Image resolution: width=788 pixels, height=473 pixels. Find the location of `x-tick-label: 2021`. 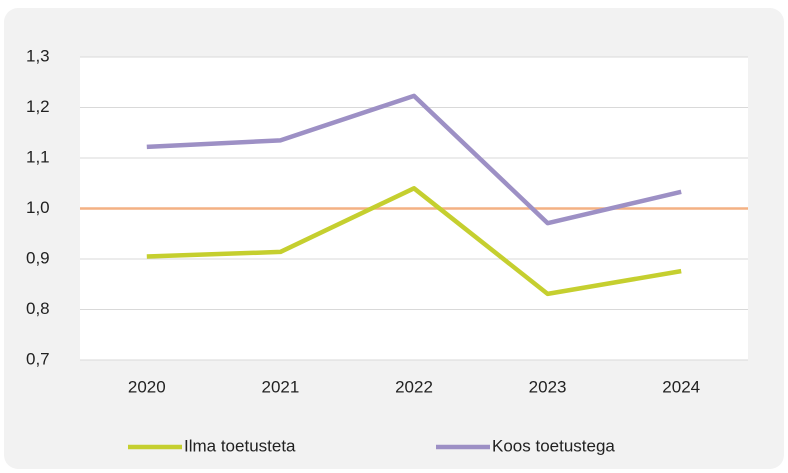

x-tick-label: 2021 is located at coordinates (280, 386).